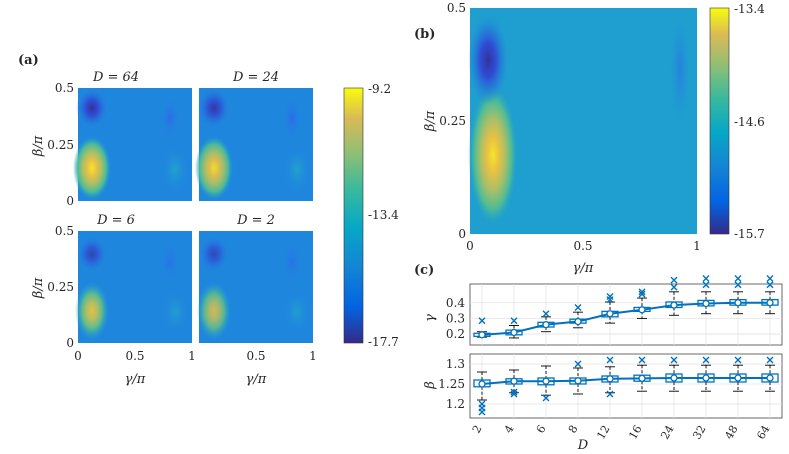 This screenshot has width=789, height=454. I want to click on subplot-title-d64: D = 64, so click(115, 77).